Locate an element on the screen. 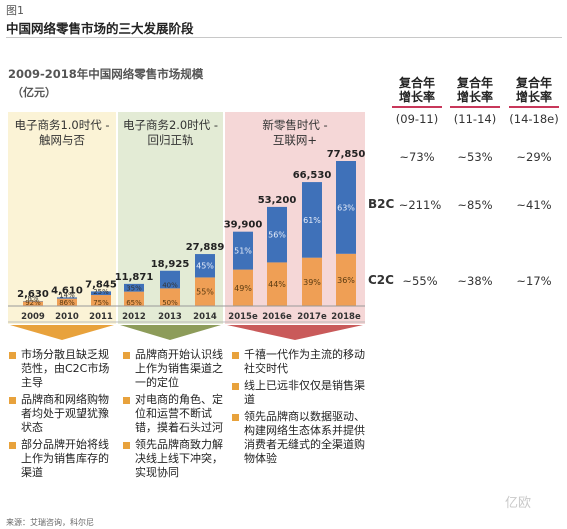 The image size is (567, 529). growth-header-1: 复合年 增长率 is located at coordinates (417, 90).